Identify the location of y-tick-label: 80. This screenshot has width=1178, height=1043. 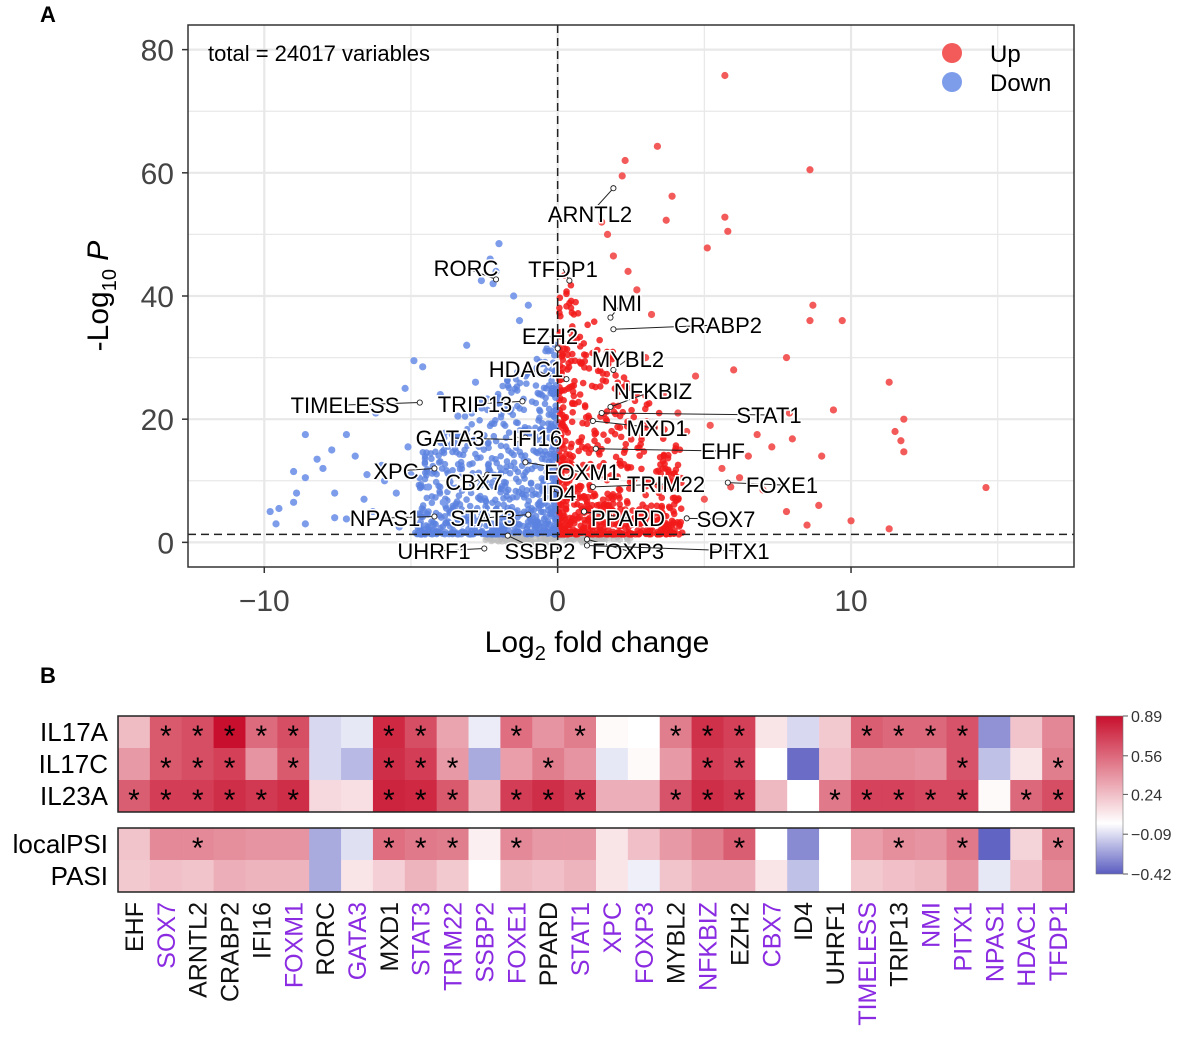
(157, 51).